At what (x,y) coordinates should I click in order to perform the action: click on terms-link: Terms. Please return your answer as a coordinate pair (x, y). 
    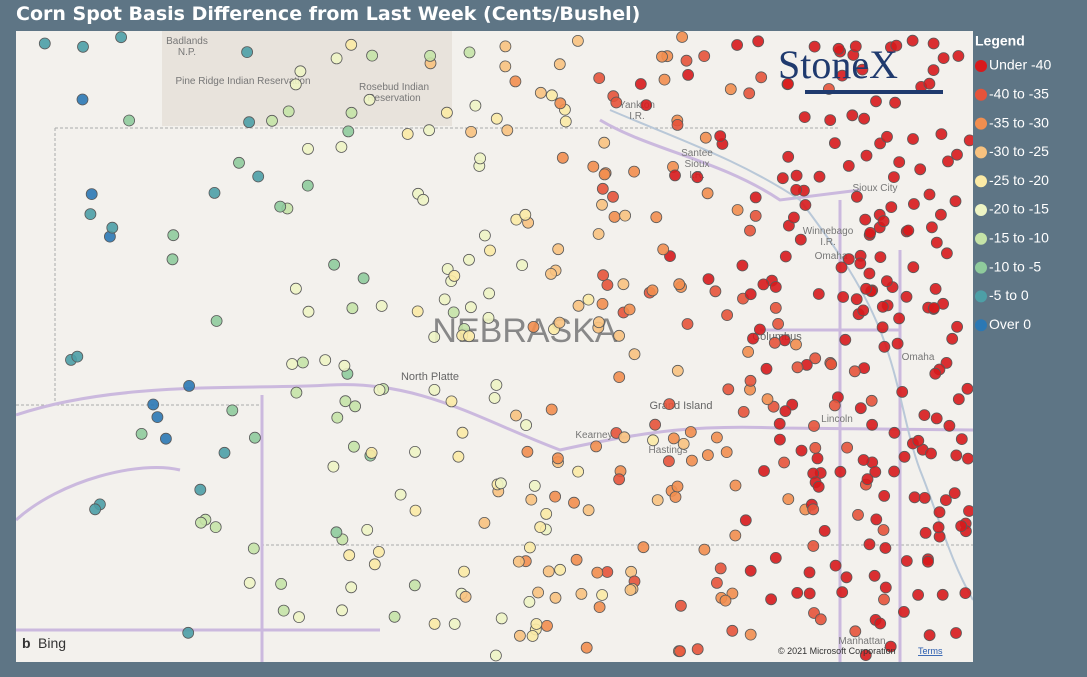
    Looking at the image, I should click on (930, 651).